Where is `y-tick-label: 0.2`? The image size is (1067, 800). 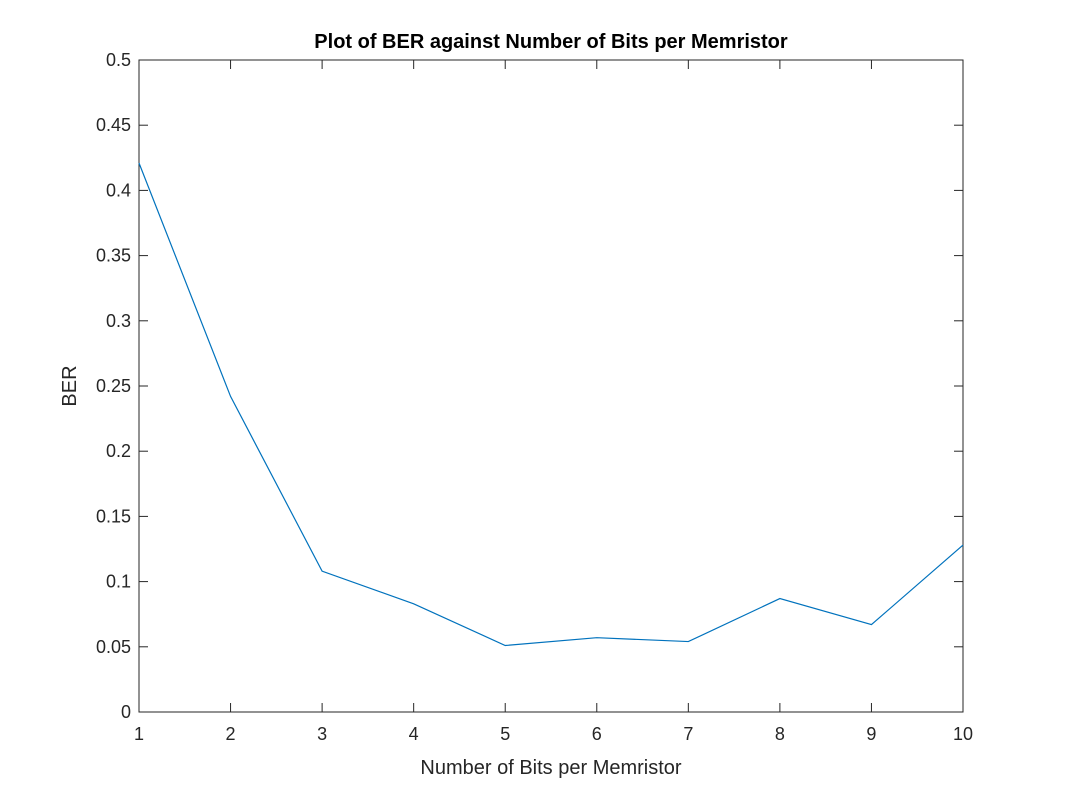 y-tick-label: 0.2 is located at coordinates (118, 451).